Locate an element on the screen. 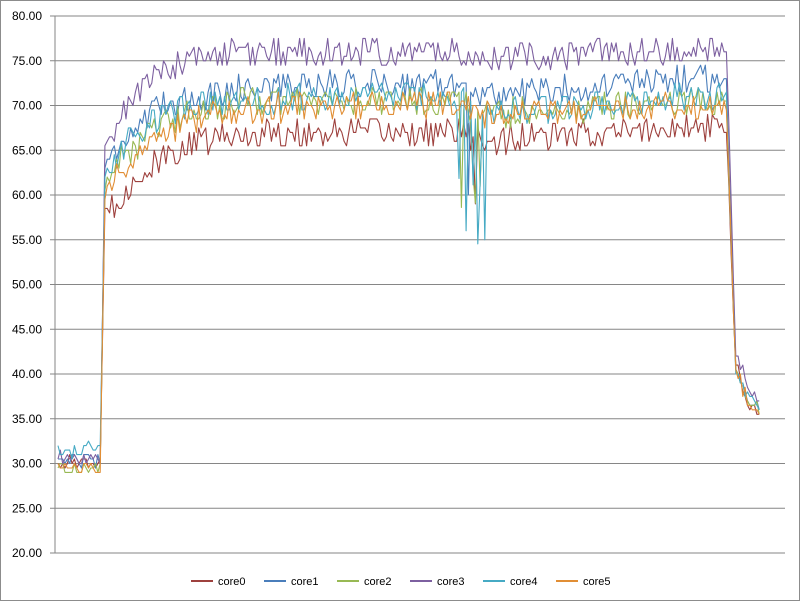 The image size is (800, 605). y-tick-label: 50.00 is located at coordinates (27, 285).